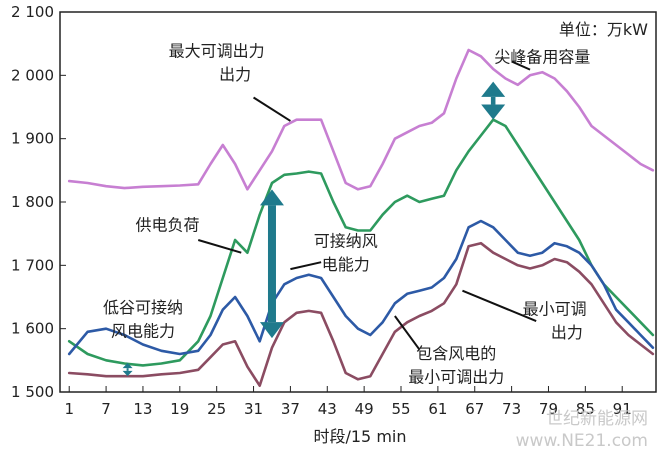 This screenshot has height=456, width=663. Describe the element at coordinates (364, 409) in the screenshot. I see `x-tick-label: 49` at that location.